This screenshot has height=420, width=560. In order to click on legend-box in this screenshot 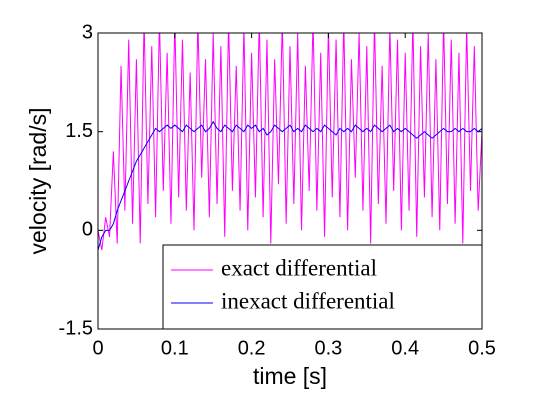, I will do `click(322, 287)`.